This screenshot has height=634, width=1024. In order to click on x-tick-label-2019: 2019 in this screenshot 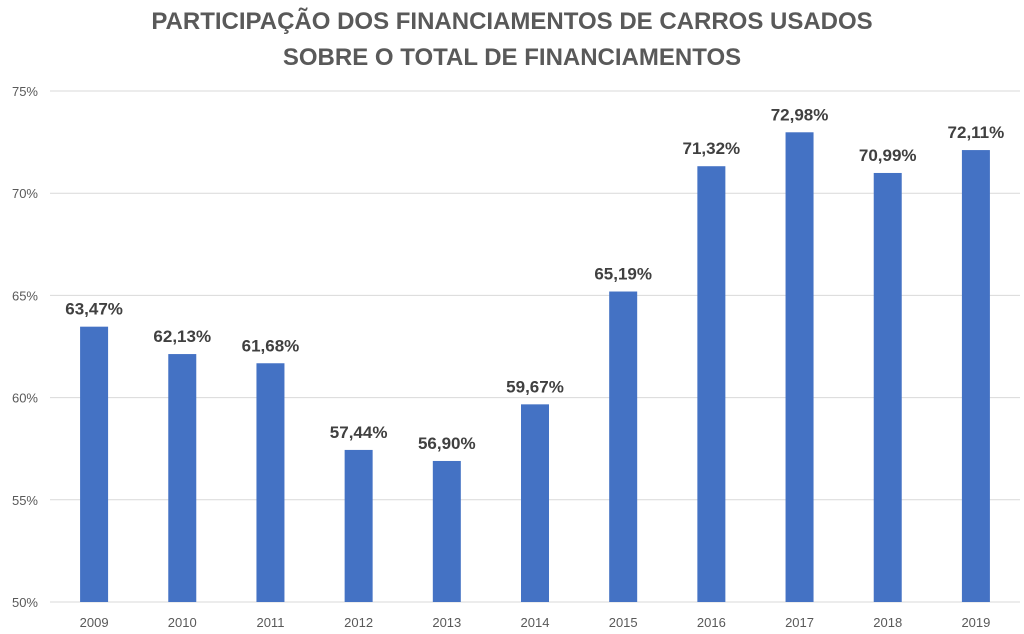, I will do `click(975, 622)`.